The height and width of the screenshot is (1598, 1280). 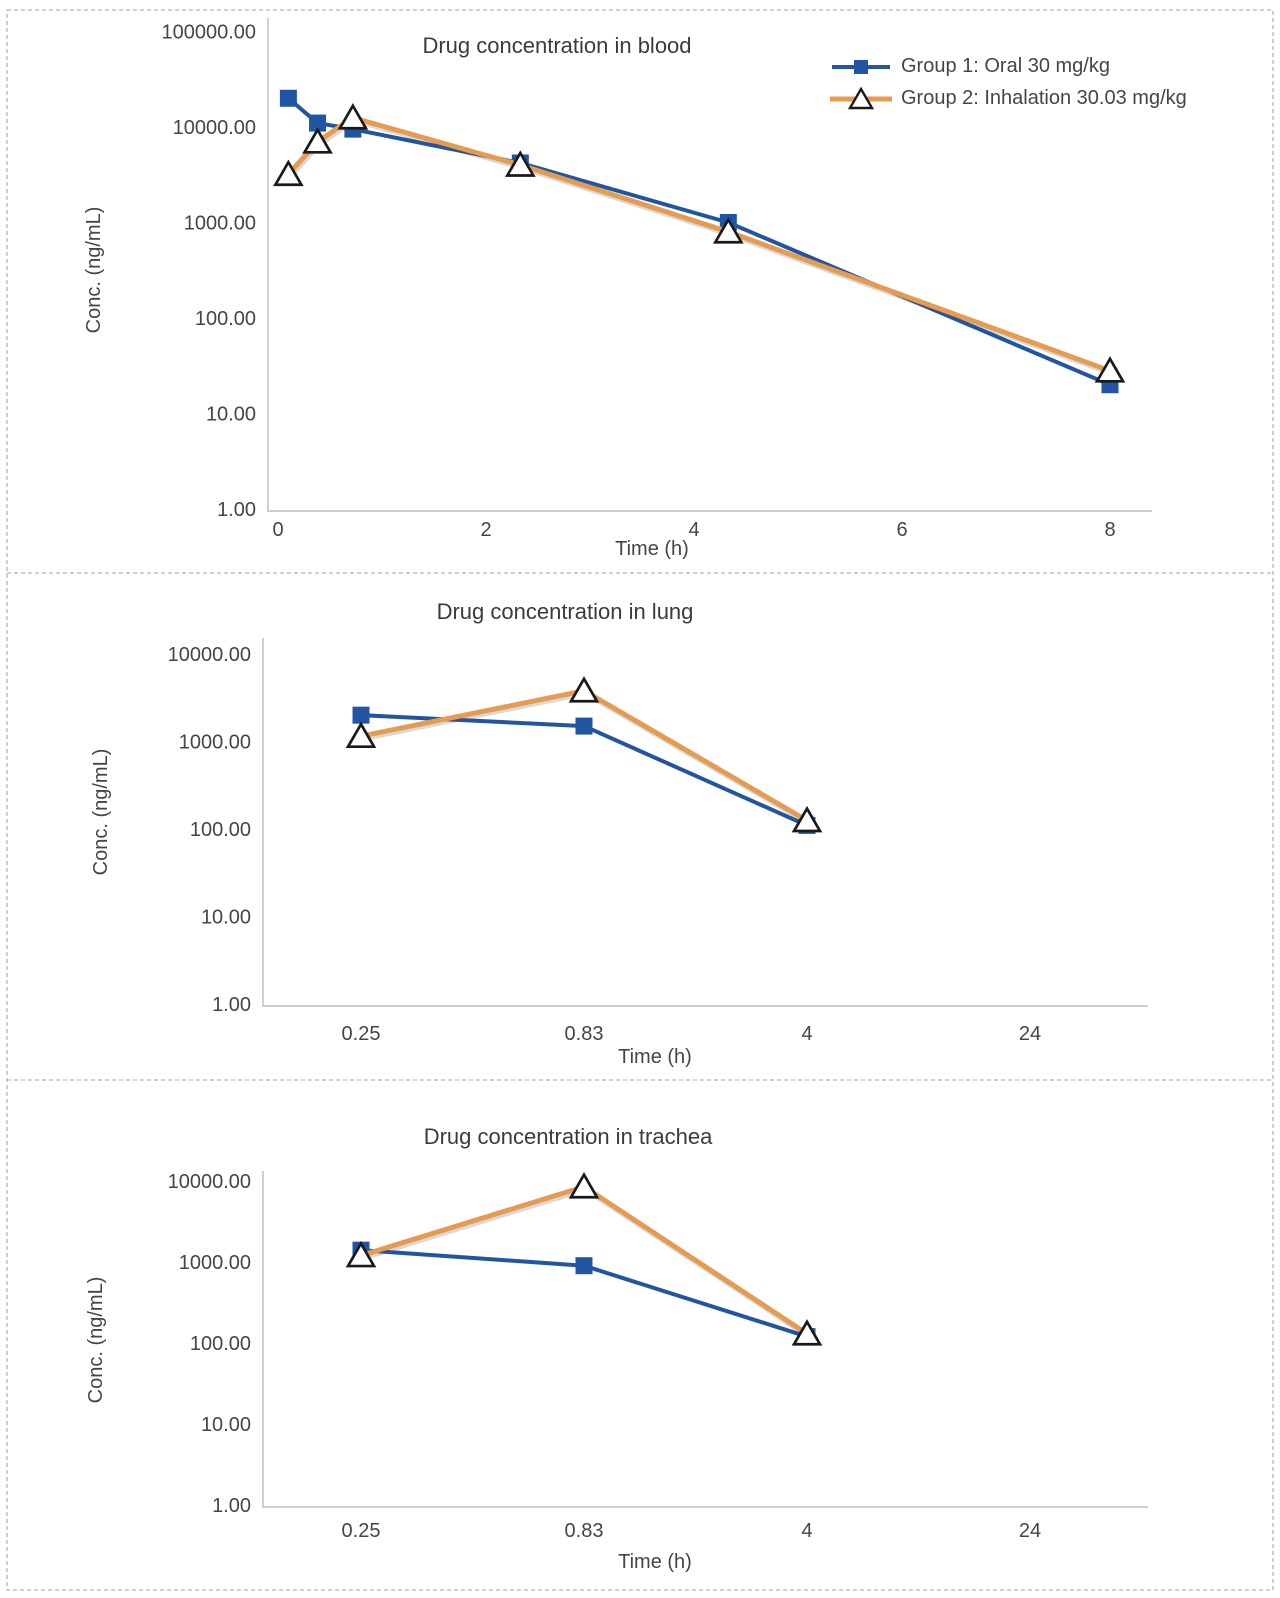 What do you see at coordinates (231, 1506) in the screenshot?
I see `trachea-y-tick-label: 1.00` at bounding box center [231, 1506].